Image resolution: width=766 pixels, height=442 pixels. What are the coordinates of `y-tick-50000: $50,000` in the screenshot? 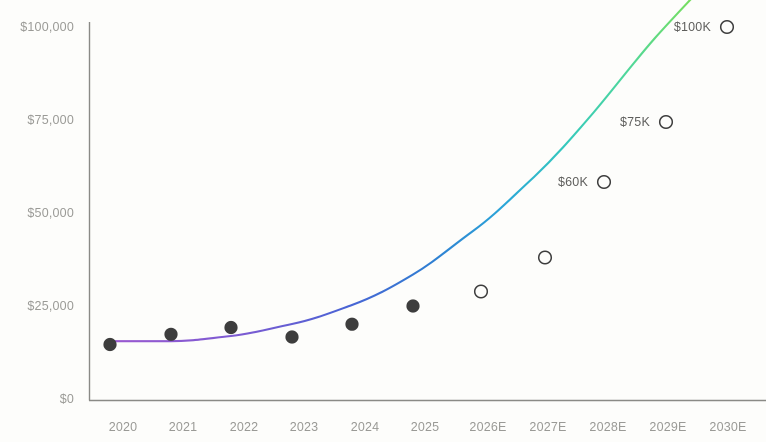 It's located at (50, 213).